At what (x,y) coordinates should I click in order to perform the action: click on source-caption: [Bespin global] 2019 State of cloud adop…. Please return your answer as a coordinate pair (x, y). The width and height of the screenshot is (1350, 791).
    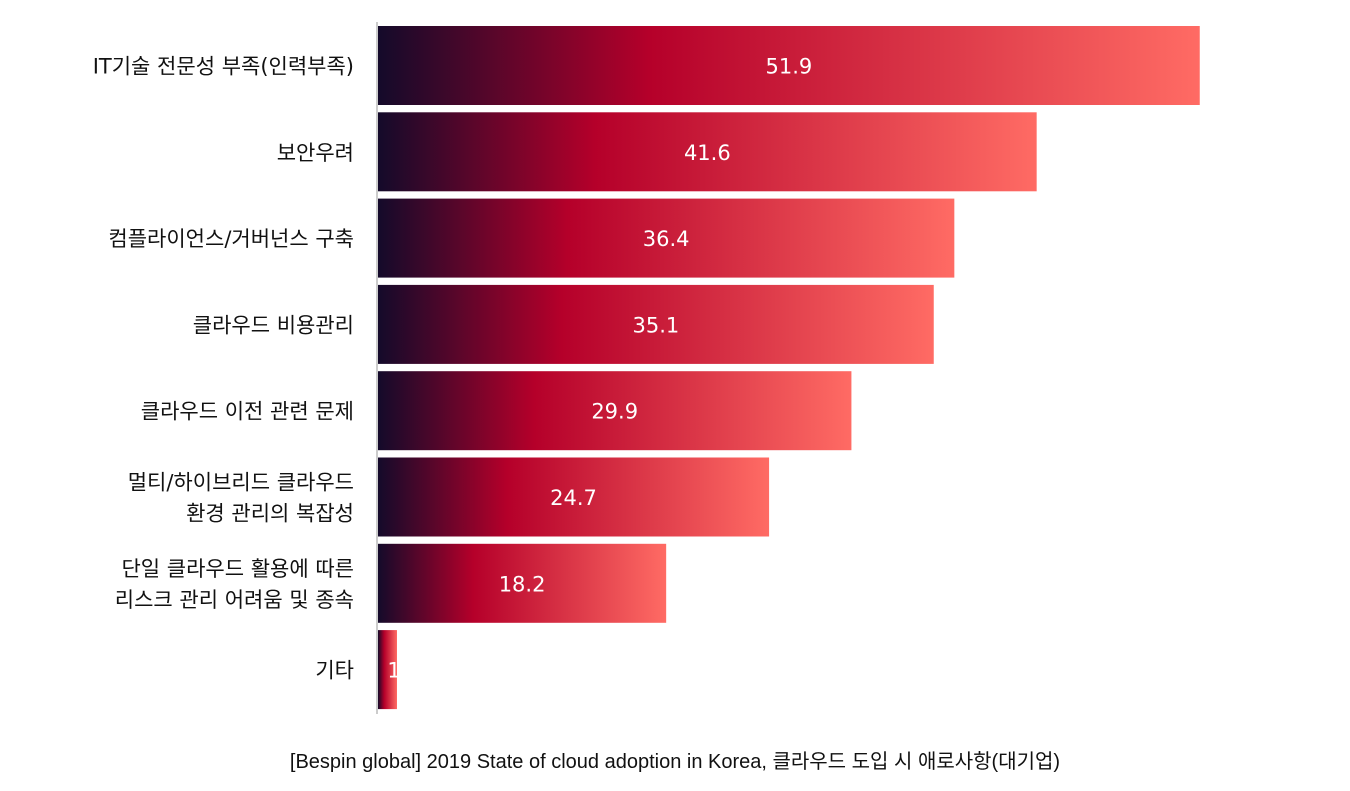
    Looking at the image, I should click on (675, 762).